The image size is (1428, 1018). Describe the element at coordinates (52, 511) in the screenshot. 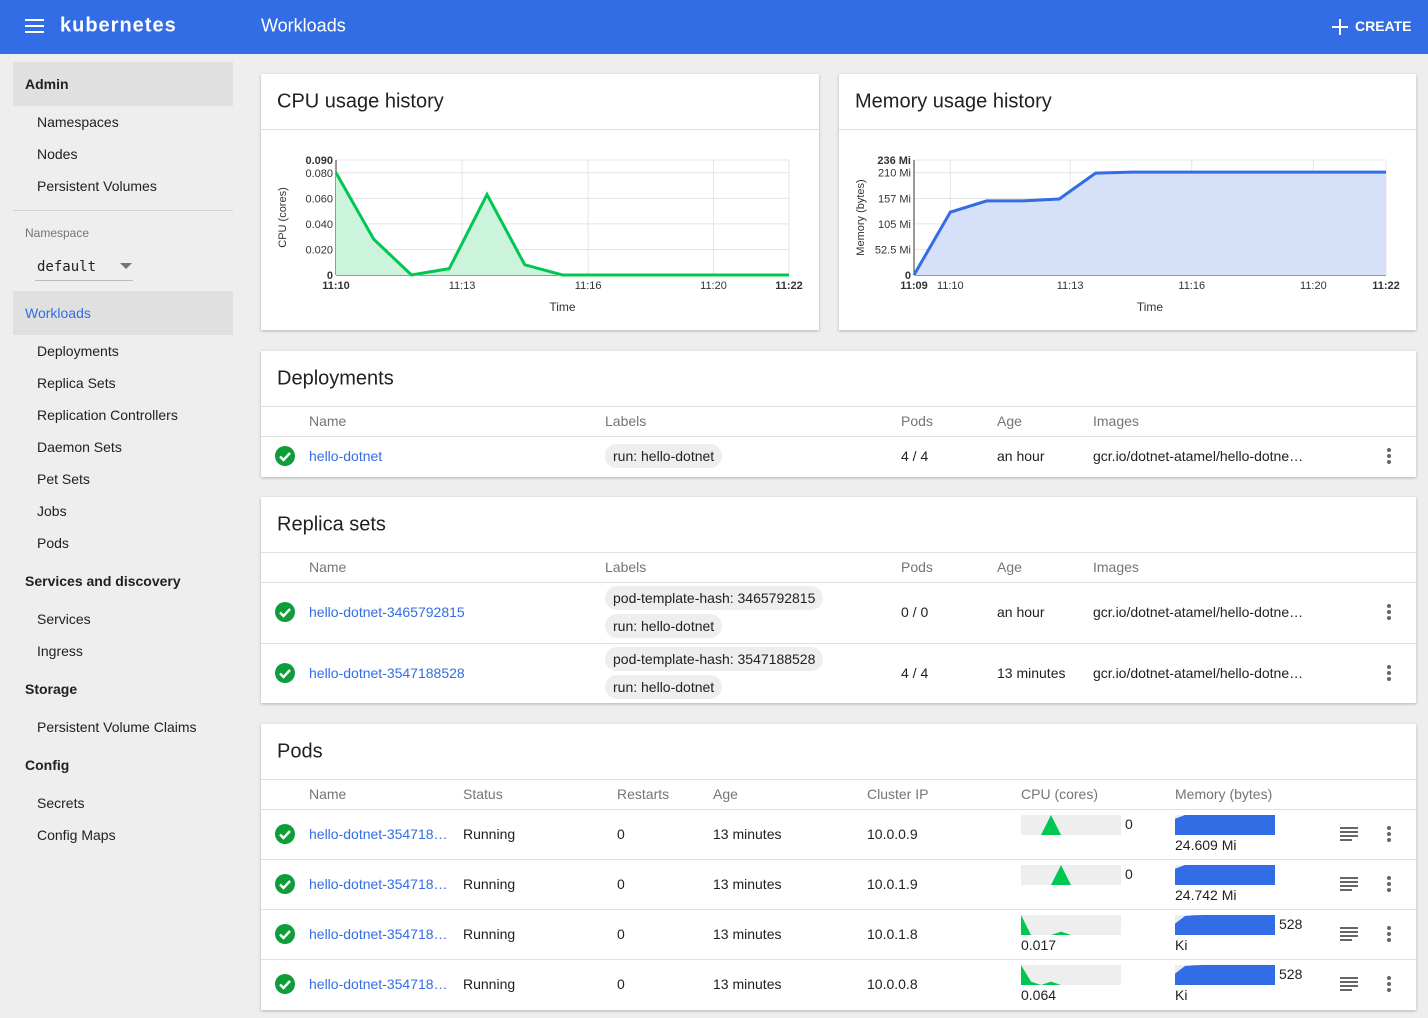

I see `nav-item: Jobs` at that location.